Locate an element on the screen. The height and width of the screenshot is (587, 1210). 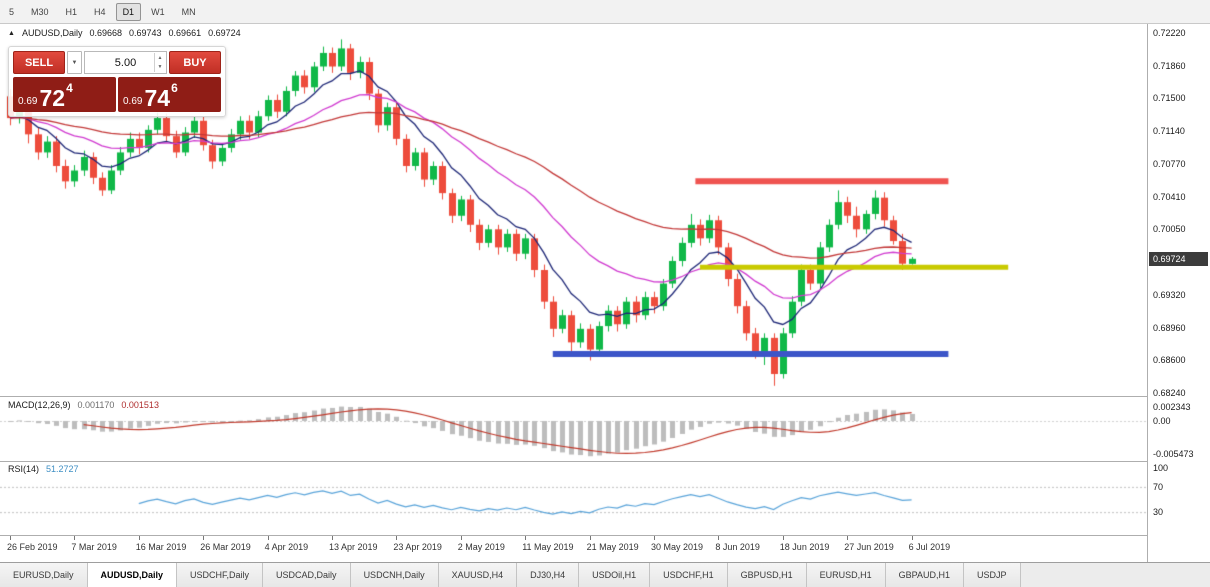
chart-tab-gbpusd-h1: GBPUSD,H1 is located at coordinates (767, 575).